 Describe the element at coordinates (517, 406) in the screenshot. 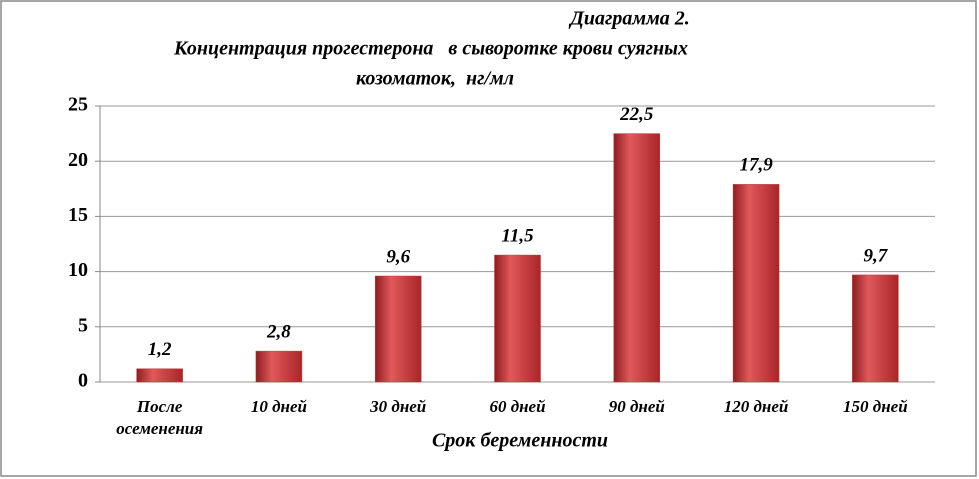

I see `x-tick-label: 60 дней` at that location.